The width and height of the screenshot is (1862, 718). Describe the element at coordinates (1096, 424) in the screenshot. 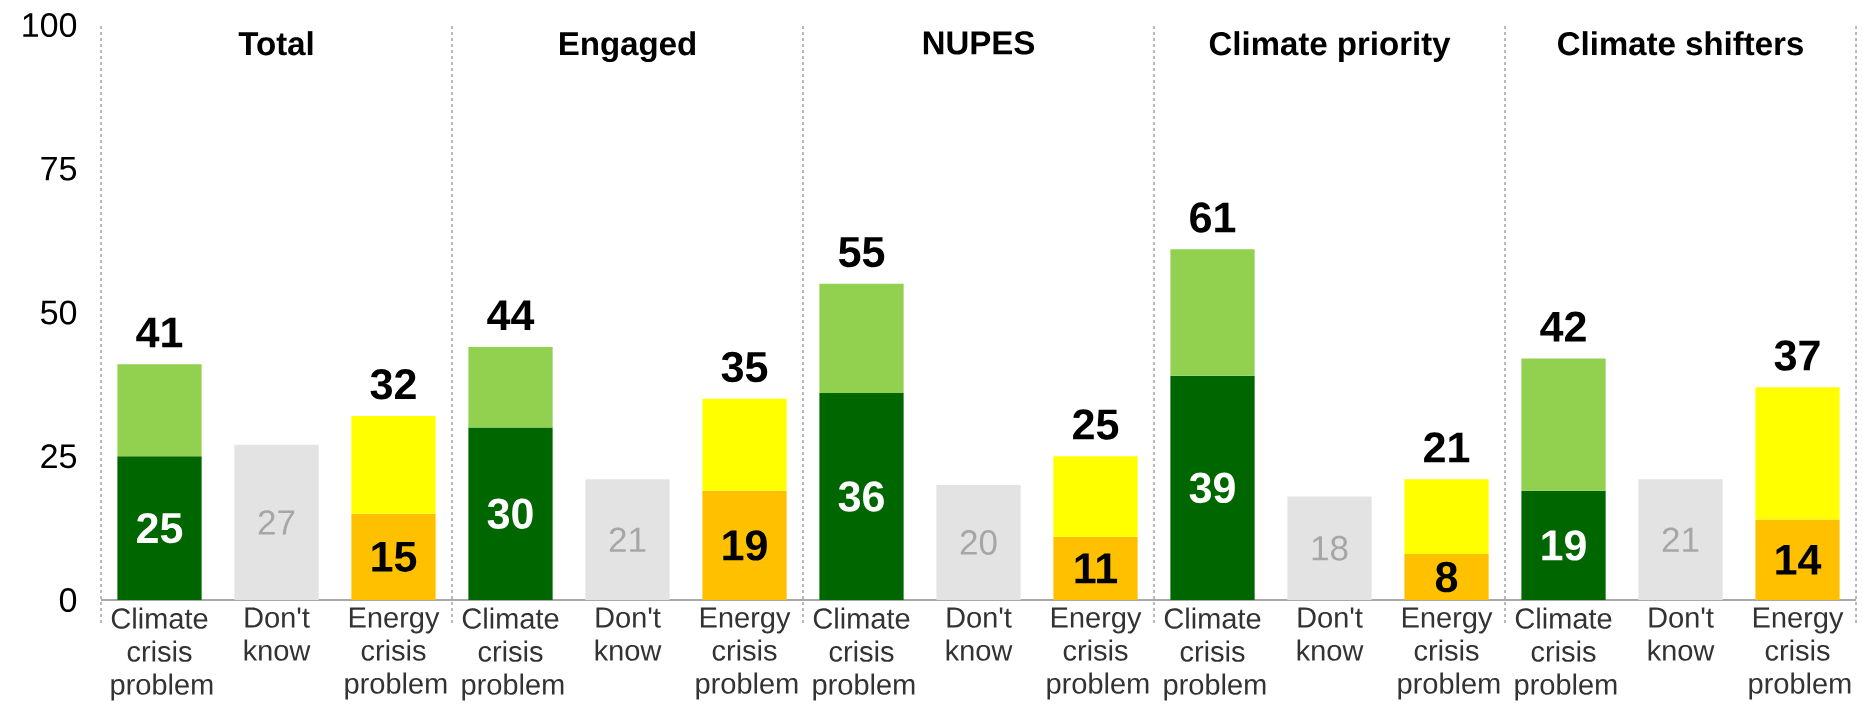

I see `total-label: 25` at that location.